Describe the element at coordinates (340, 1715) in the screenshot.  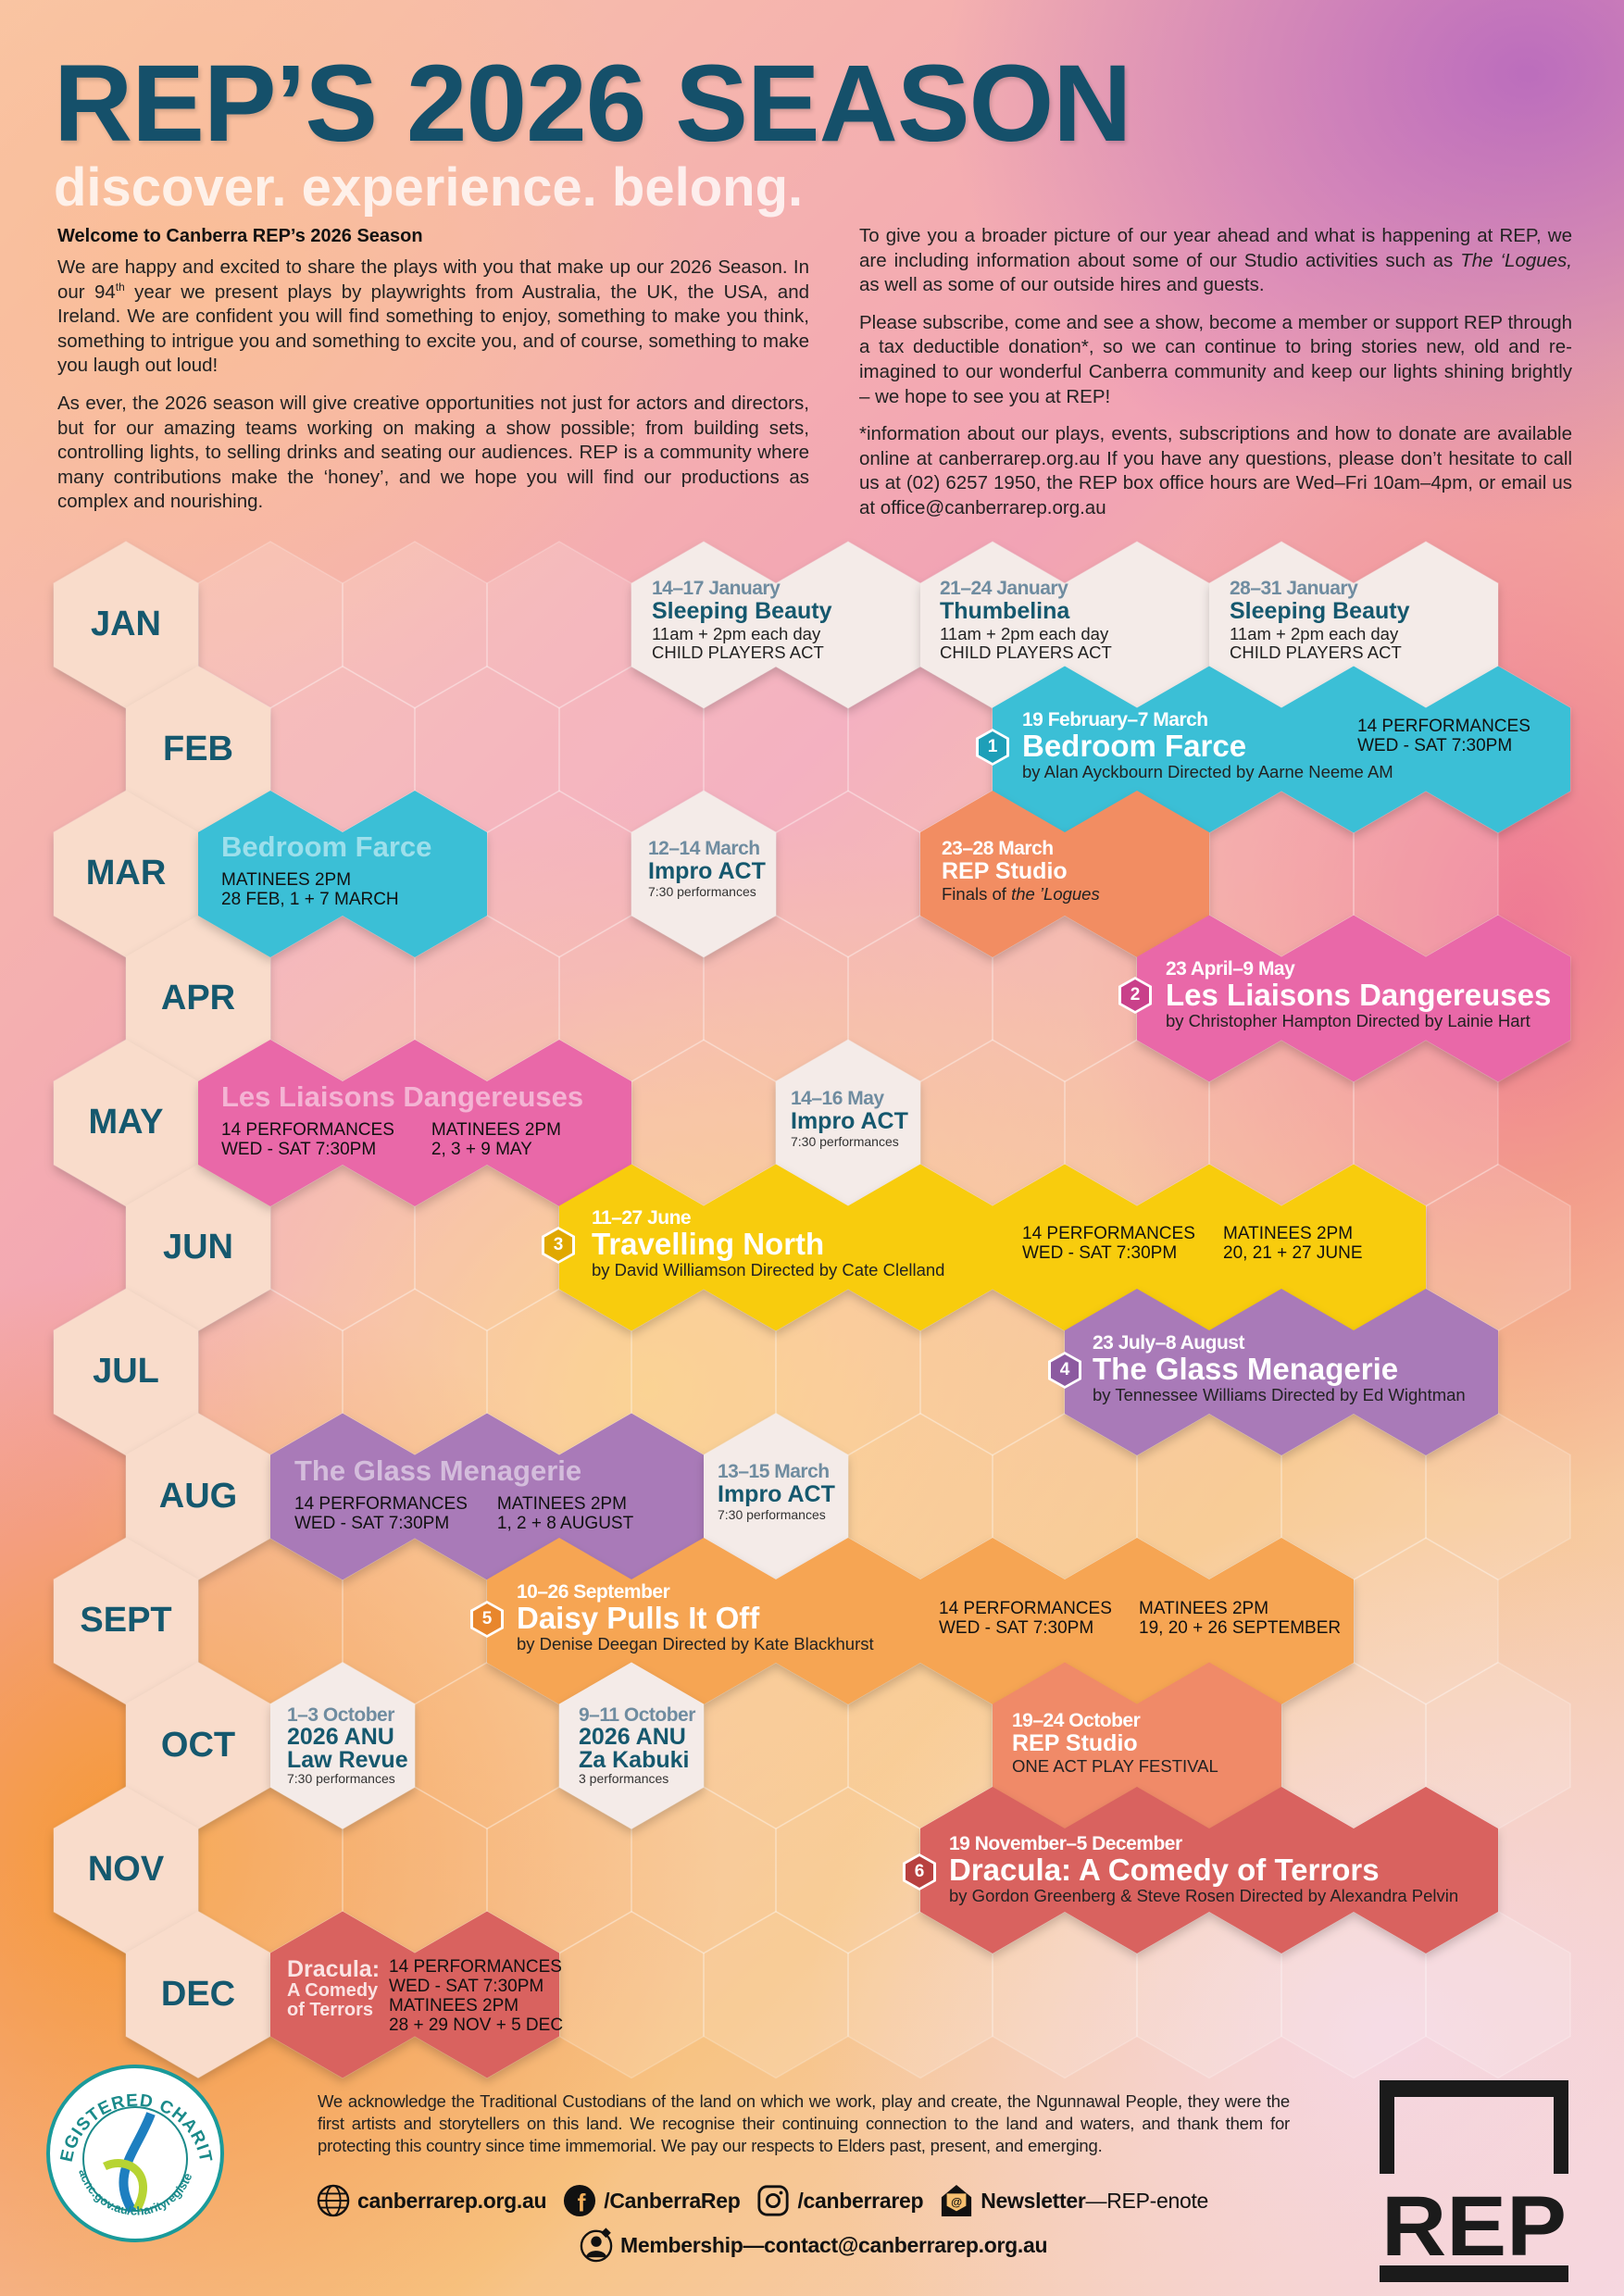
I see `event-date: 1–3 October` at that location.